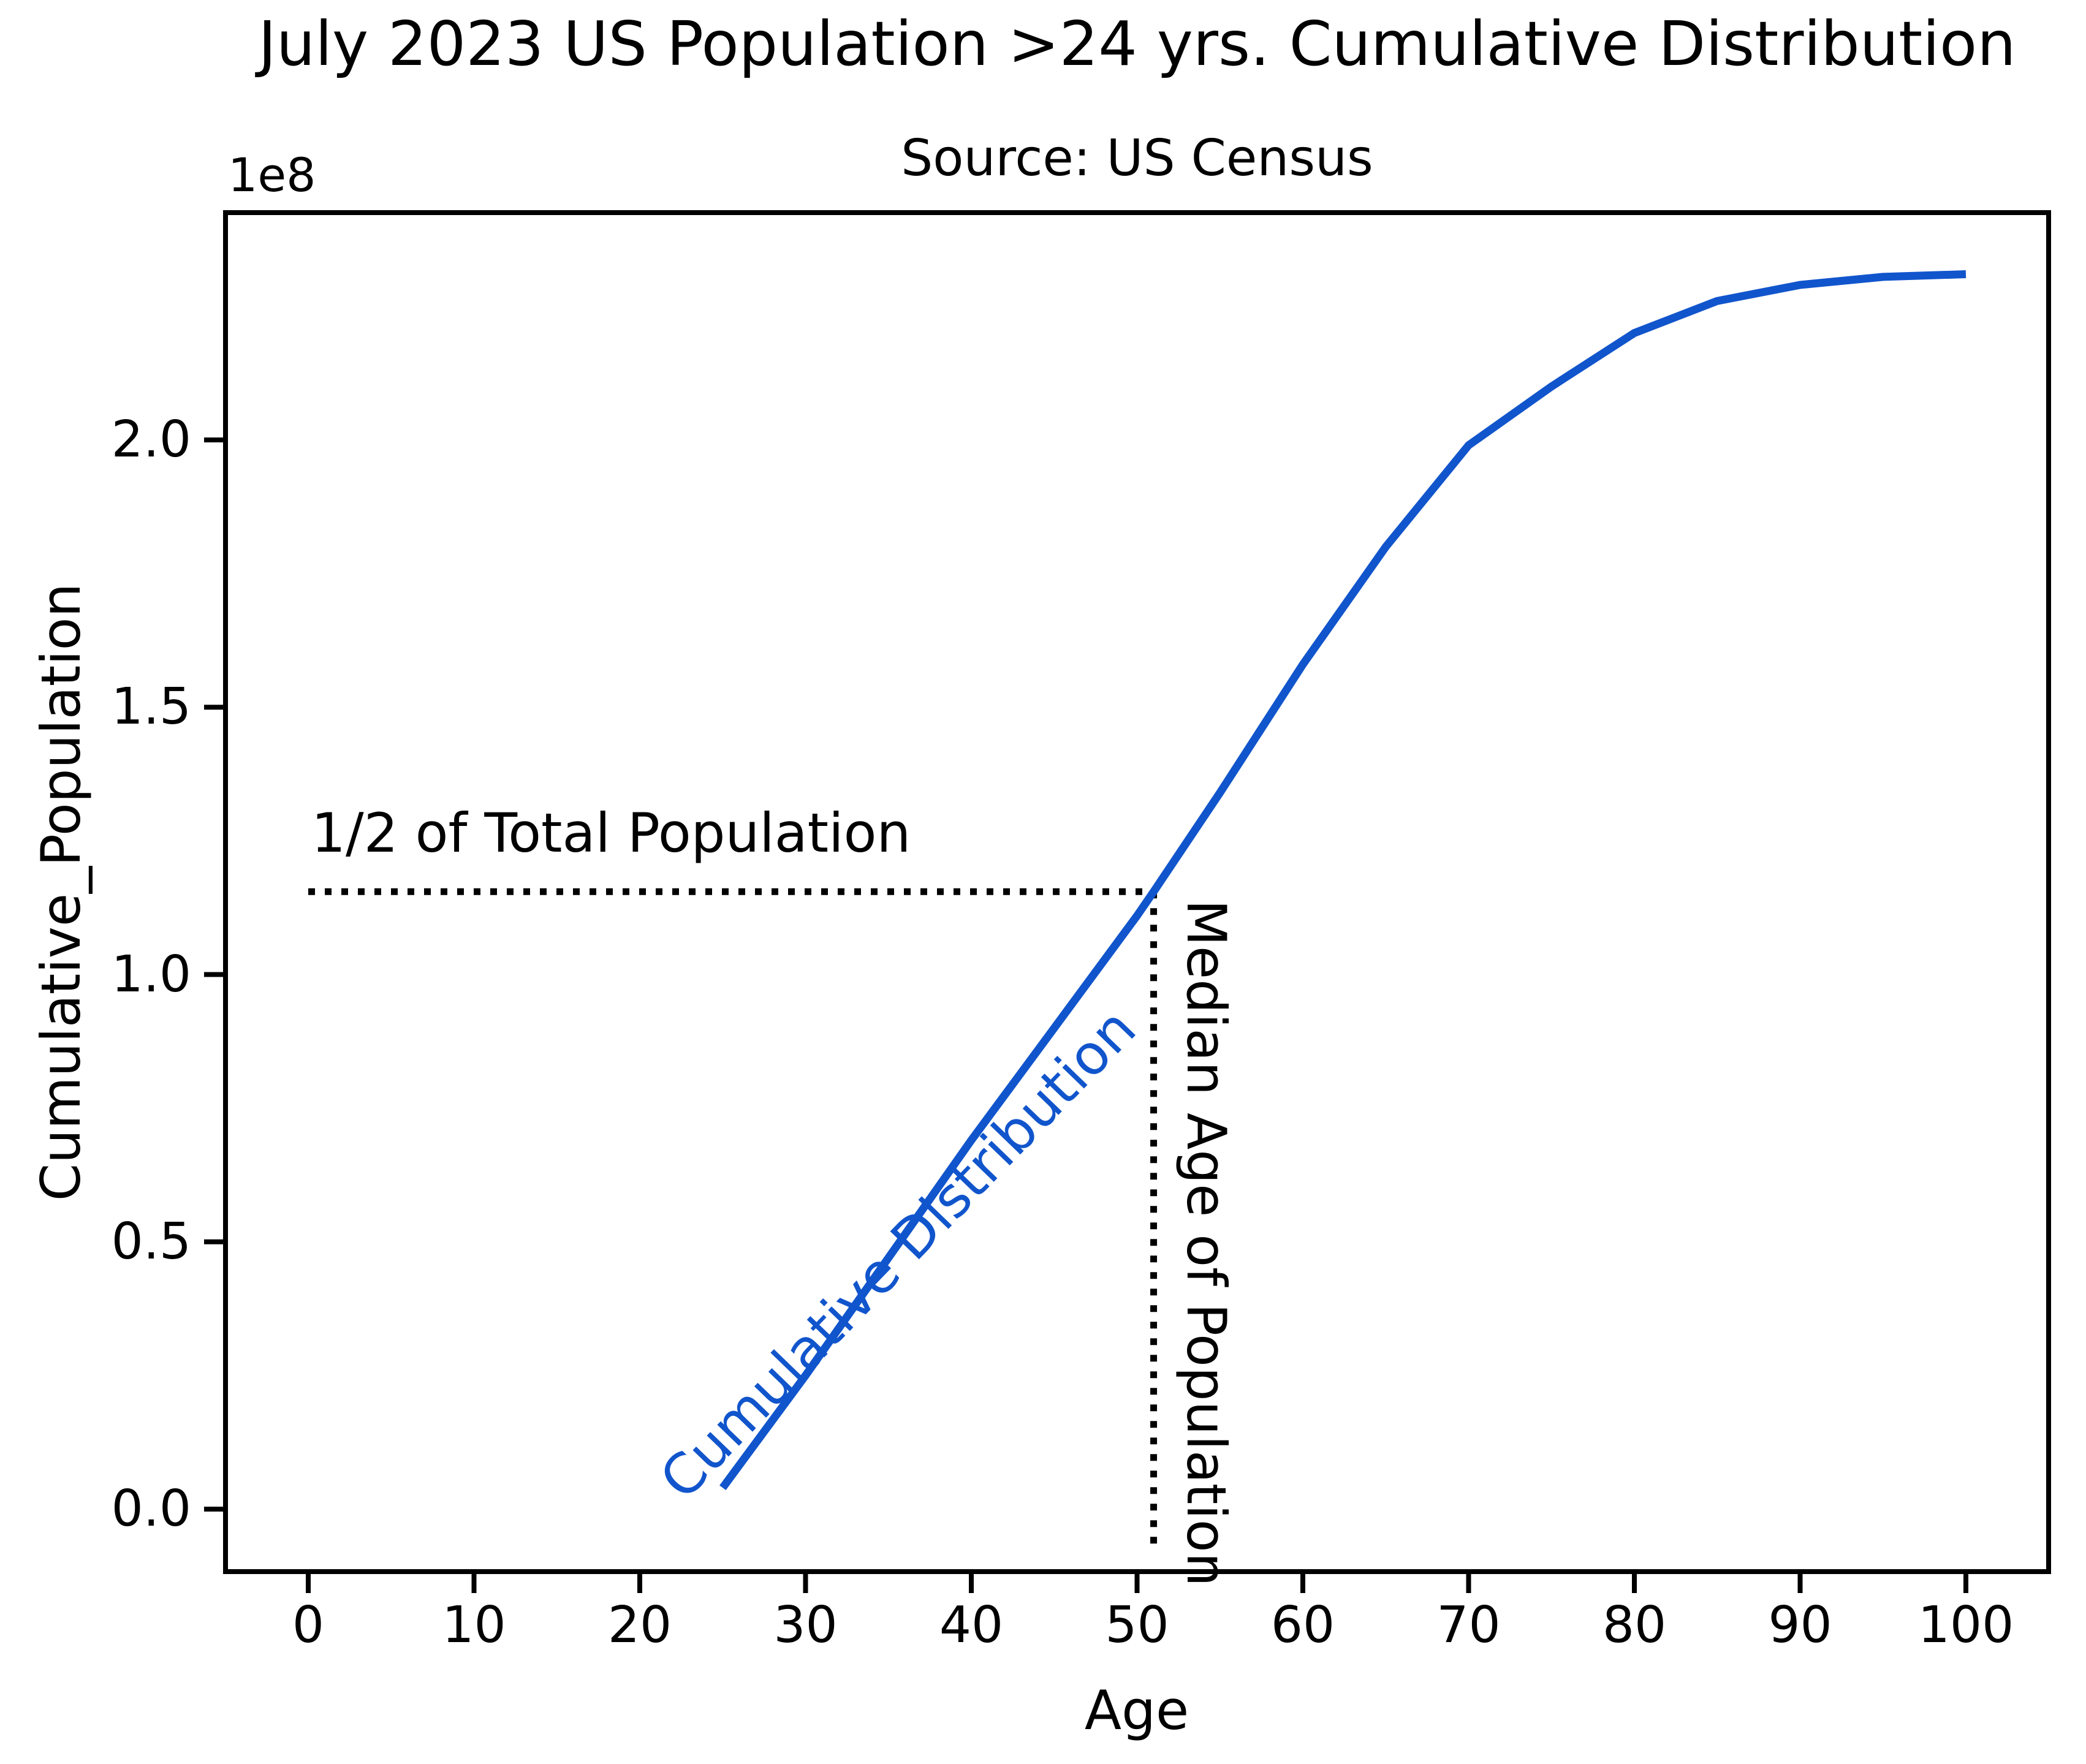  I want to click on y-tick-label: 0.5, so click(151, 1241).